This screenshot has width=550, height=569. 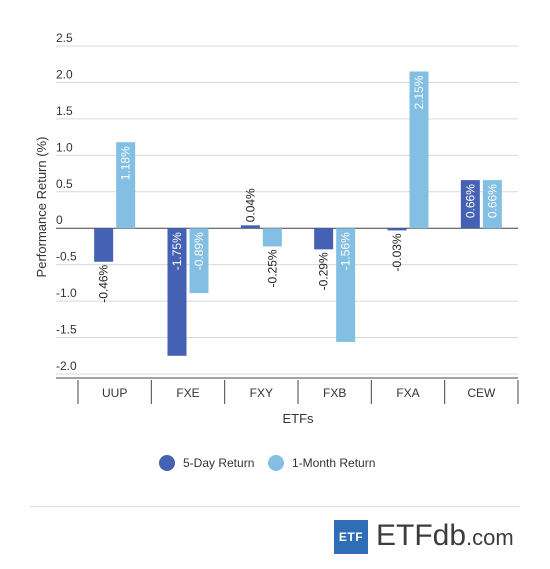 I want to click on data-label: -0.03%, so click(x=397, y=252).